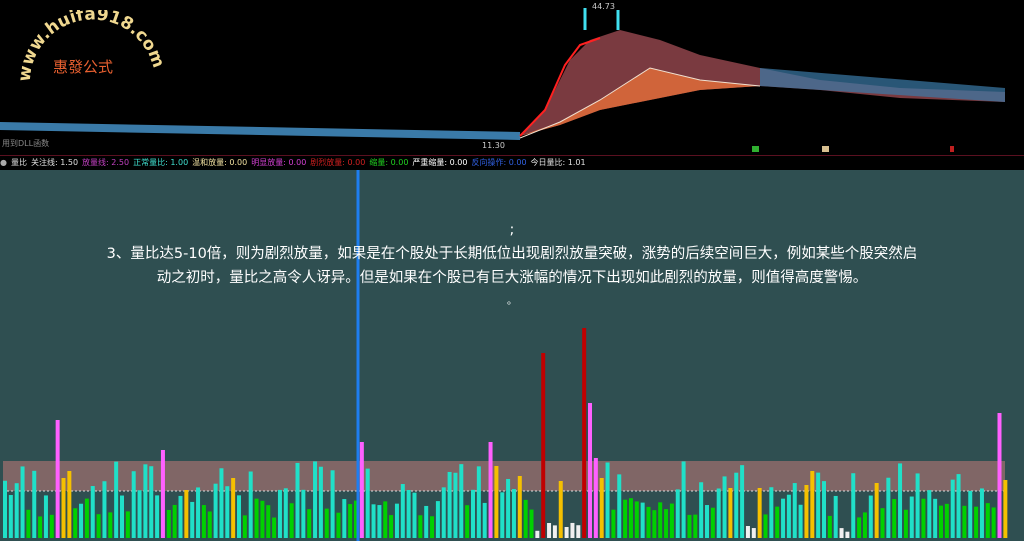 This screenshot has height=541, width=1024. Describe the element at coordinates (220, 162) in the screenshot. I see `legend-item: 温和放量: 0.00` at that location.